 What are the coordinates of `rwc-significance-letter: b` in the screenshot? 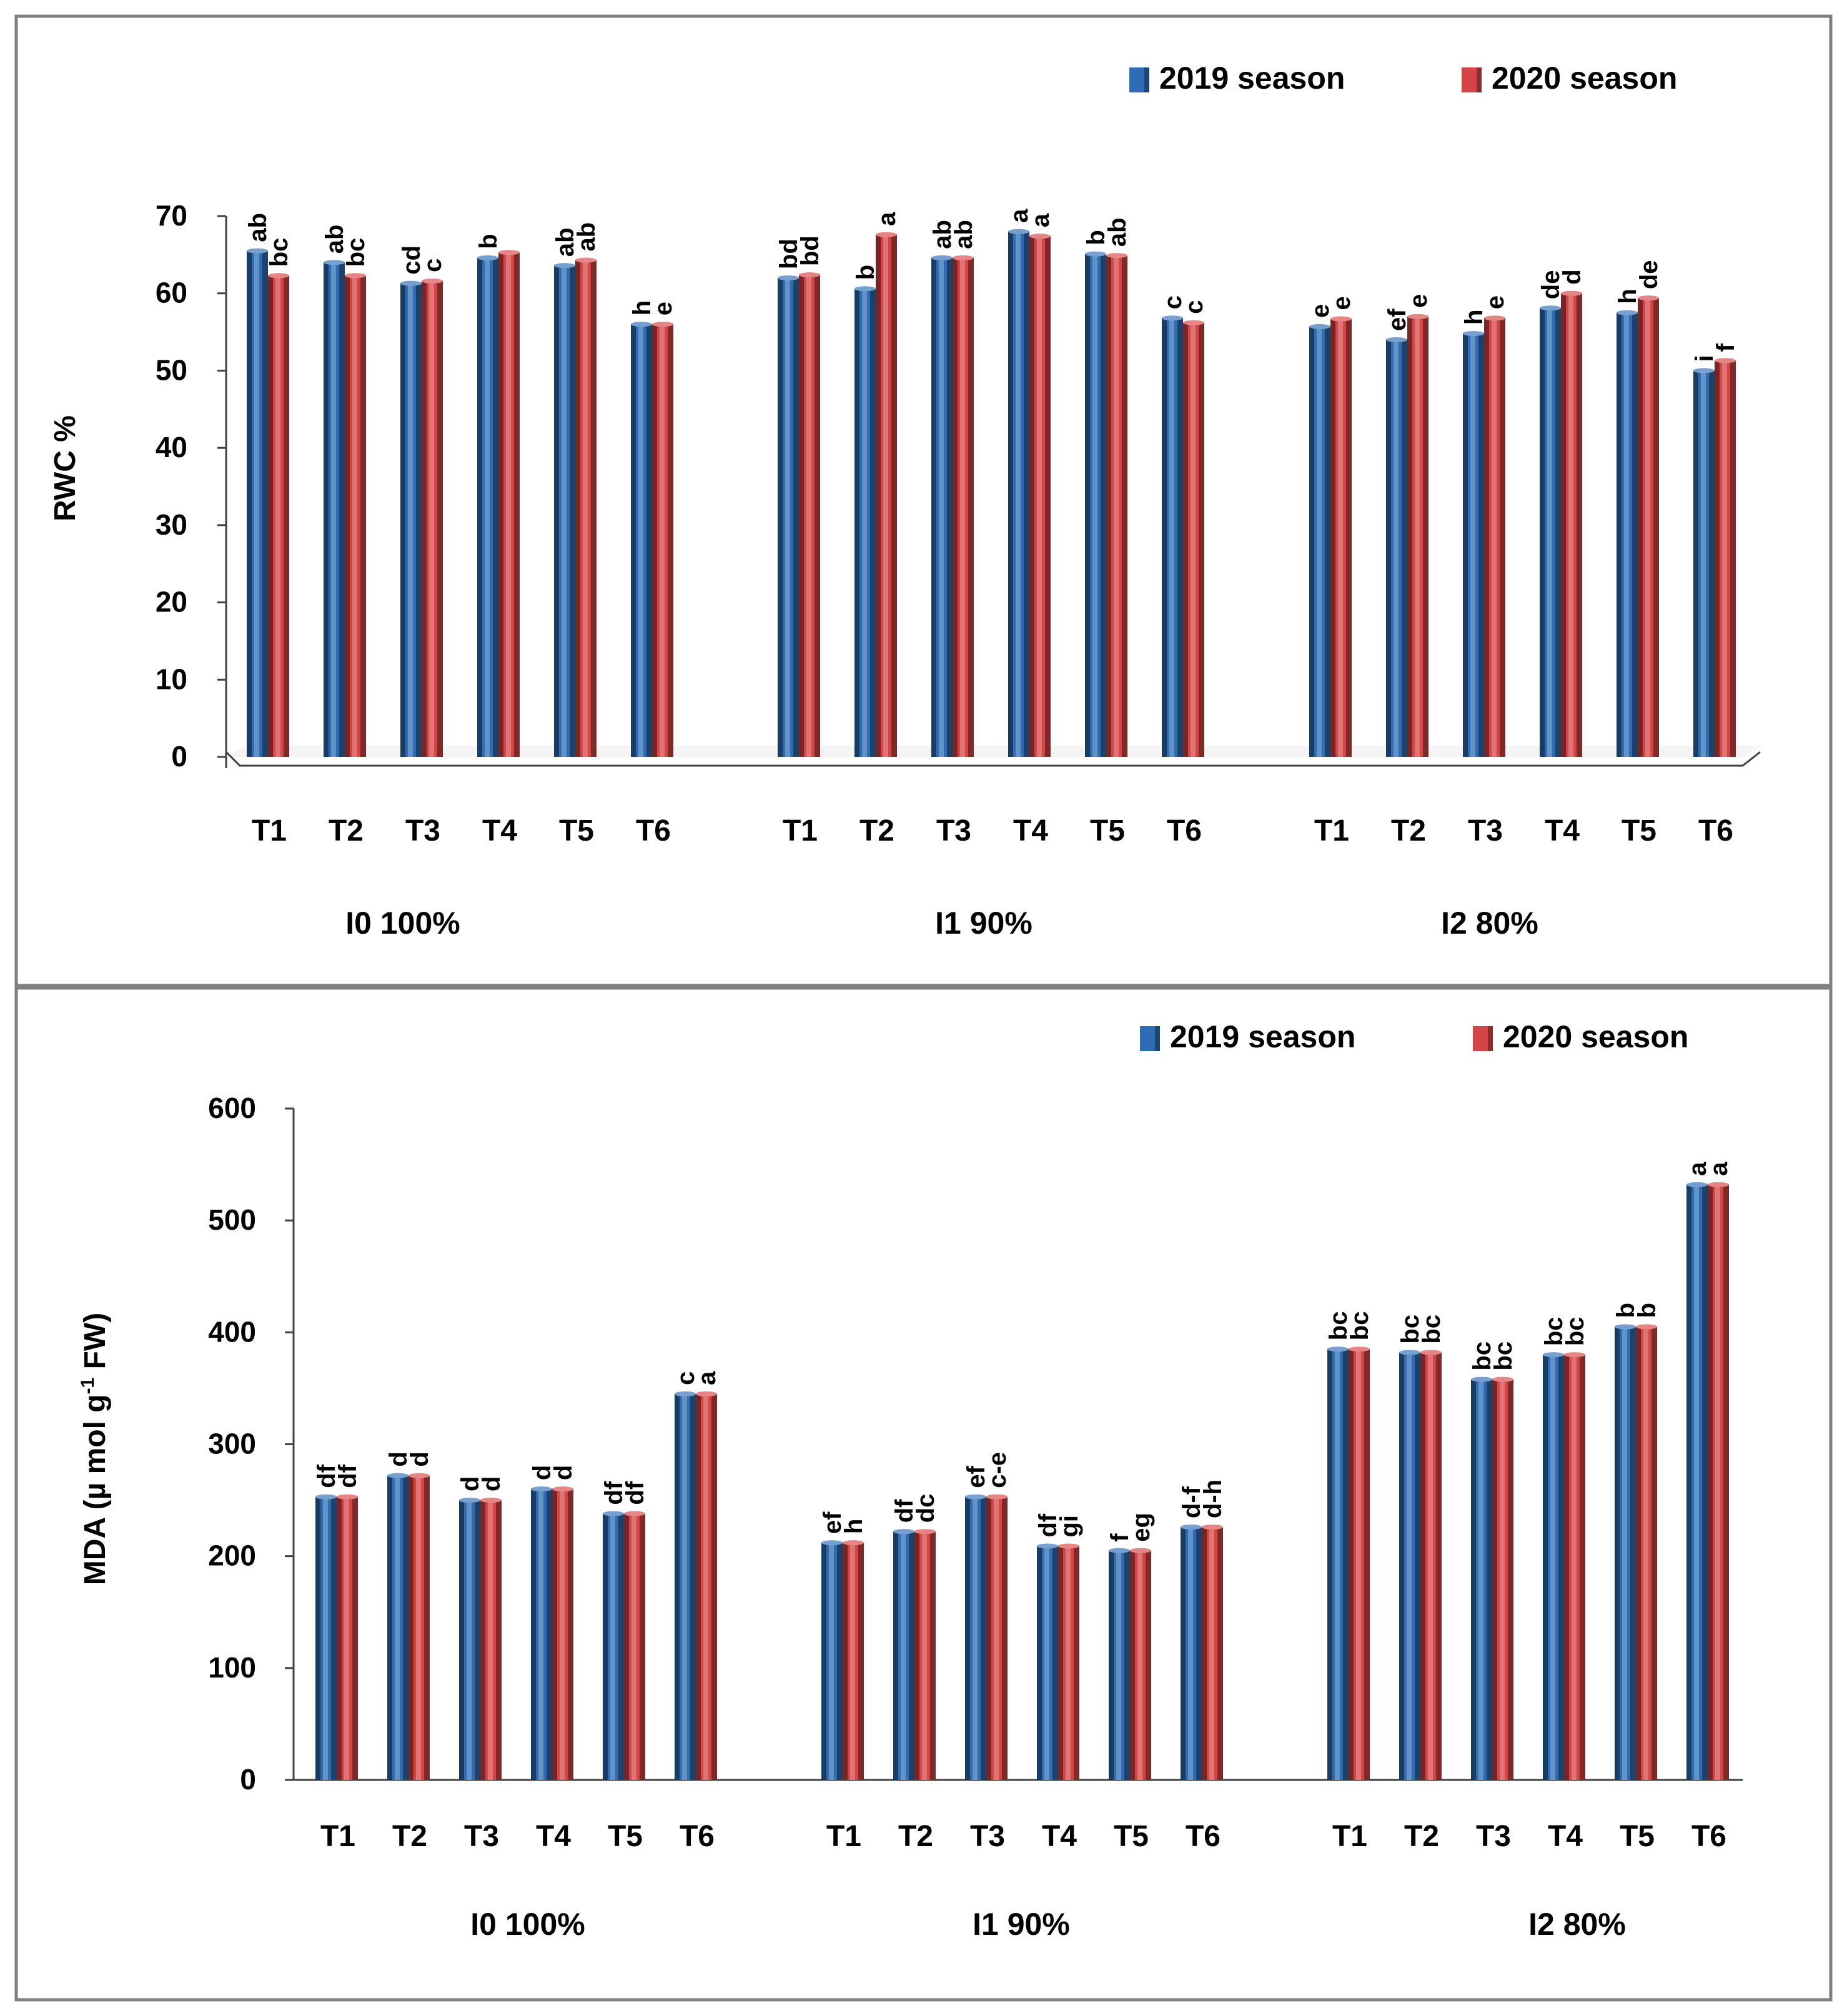 It's located at (865, 272).